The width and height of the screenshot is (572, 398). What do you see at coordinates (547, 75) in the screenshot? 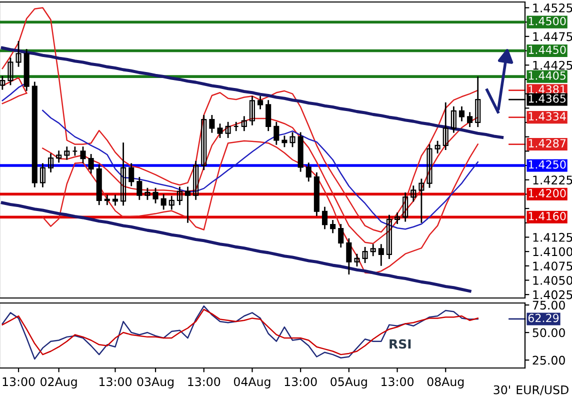
I see `ref-line-label: 1.4405` at bounding box center [547, 75].